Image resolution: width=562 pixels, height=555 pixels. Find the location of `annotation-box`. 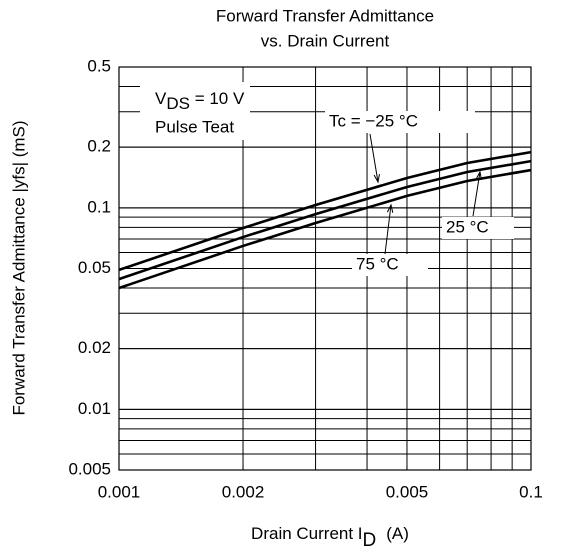

annotation-box is located at coordinates (195, 111).